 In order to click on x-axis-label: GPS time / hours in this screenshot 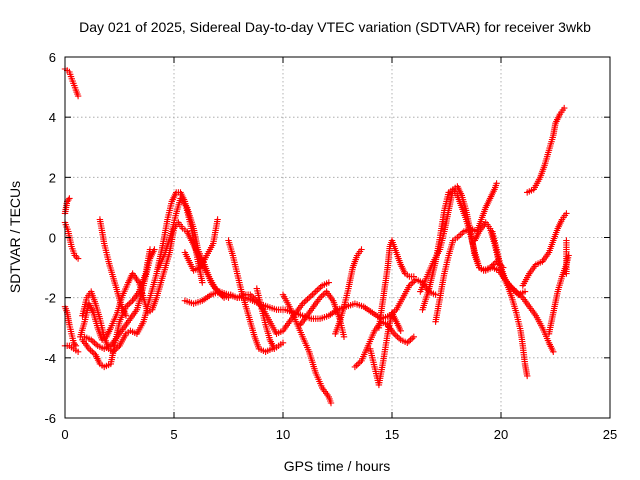, I will do `click(337, 466)`.